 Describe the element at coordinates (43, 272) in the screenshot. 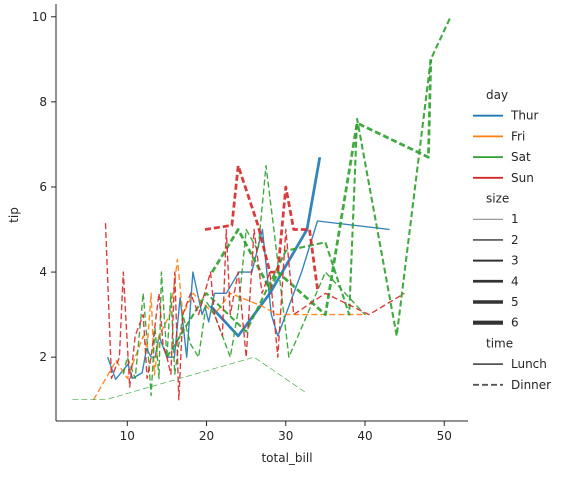

I see `y-tick-label: 4` at that location.